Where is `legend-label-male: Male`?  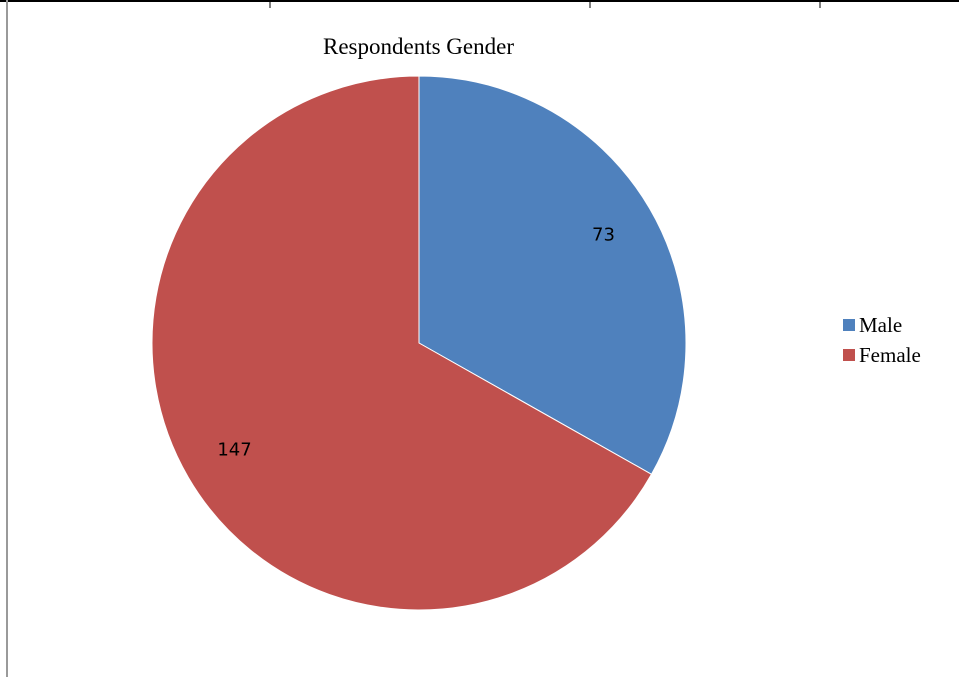
legend-label-male: Male is located at coordinates (881, 324).